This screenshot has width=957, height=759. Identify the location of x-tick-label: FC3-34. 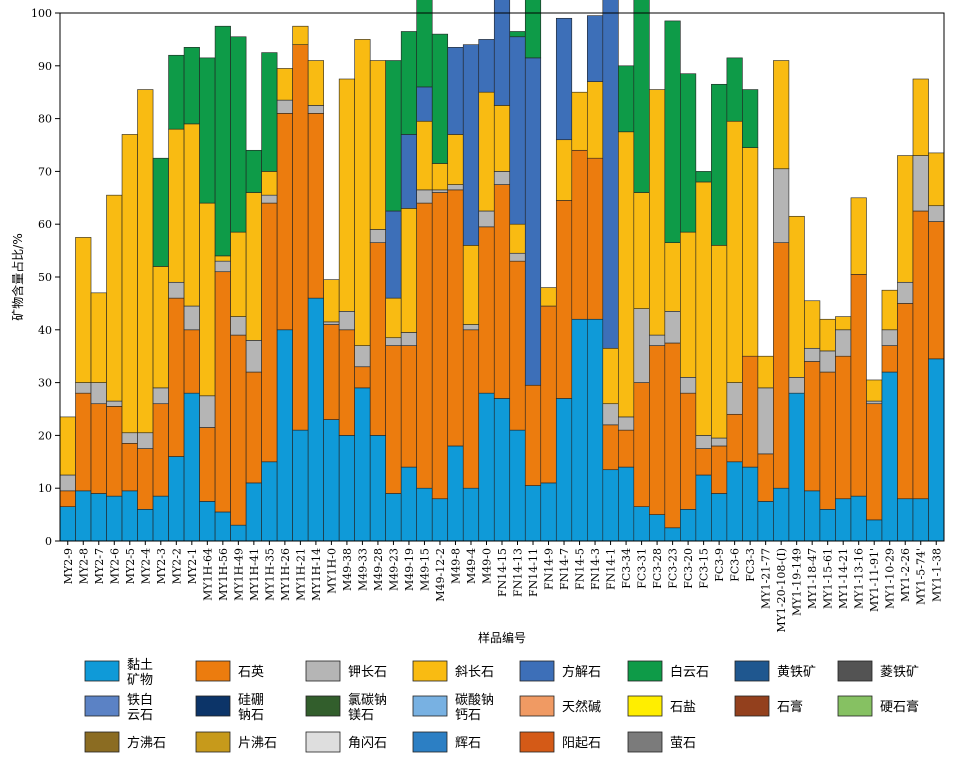
(626, 568).